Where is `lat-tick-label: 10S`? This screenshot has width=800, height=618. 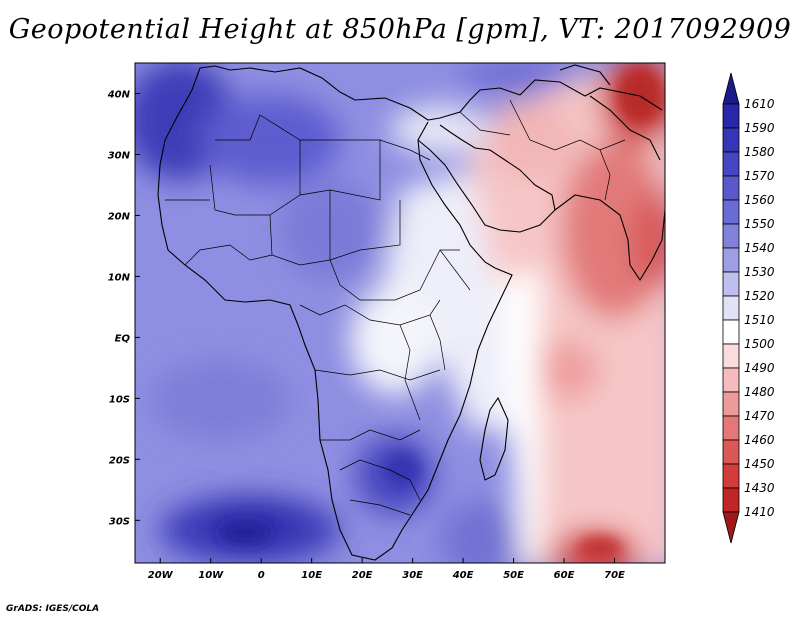 lat-tick-label: 10S is located at coordinates (119, 399).